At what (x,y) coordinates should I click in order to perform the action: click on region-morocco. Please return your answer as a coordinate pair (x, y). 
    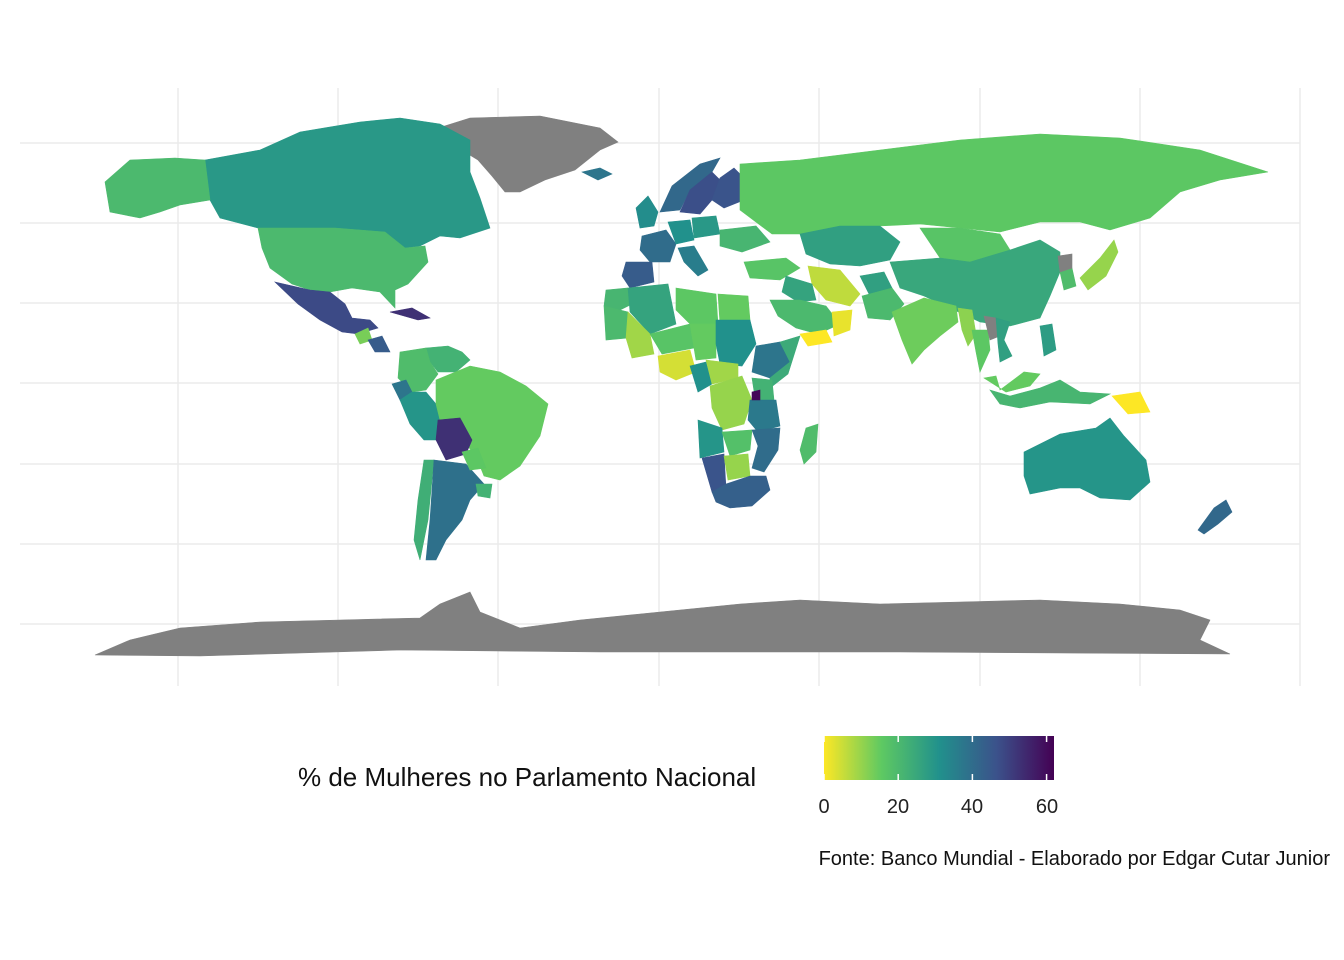
    Looking at the image, I should click on (620, 300).